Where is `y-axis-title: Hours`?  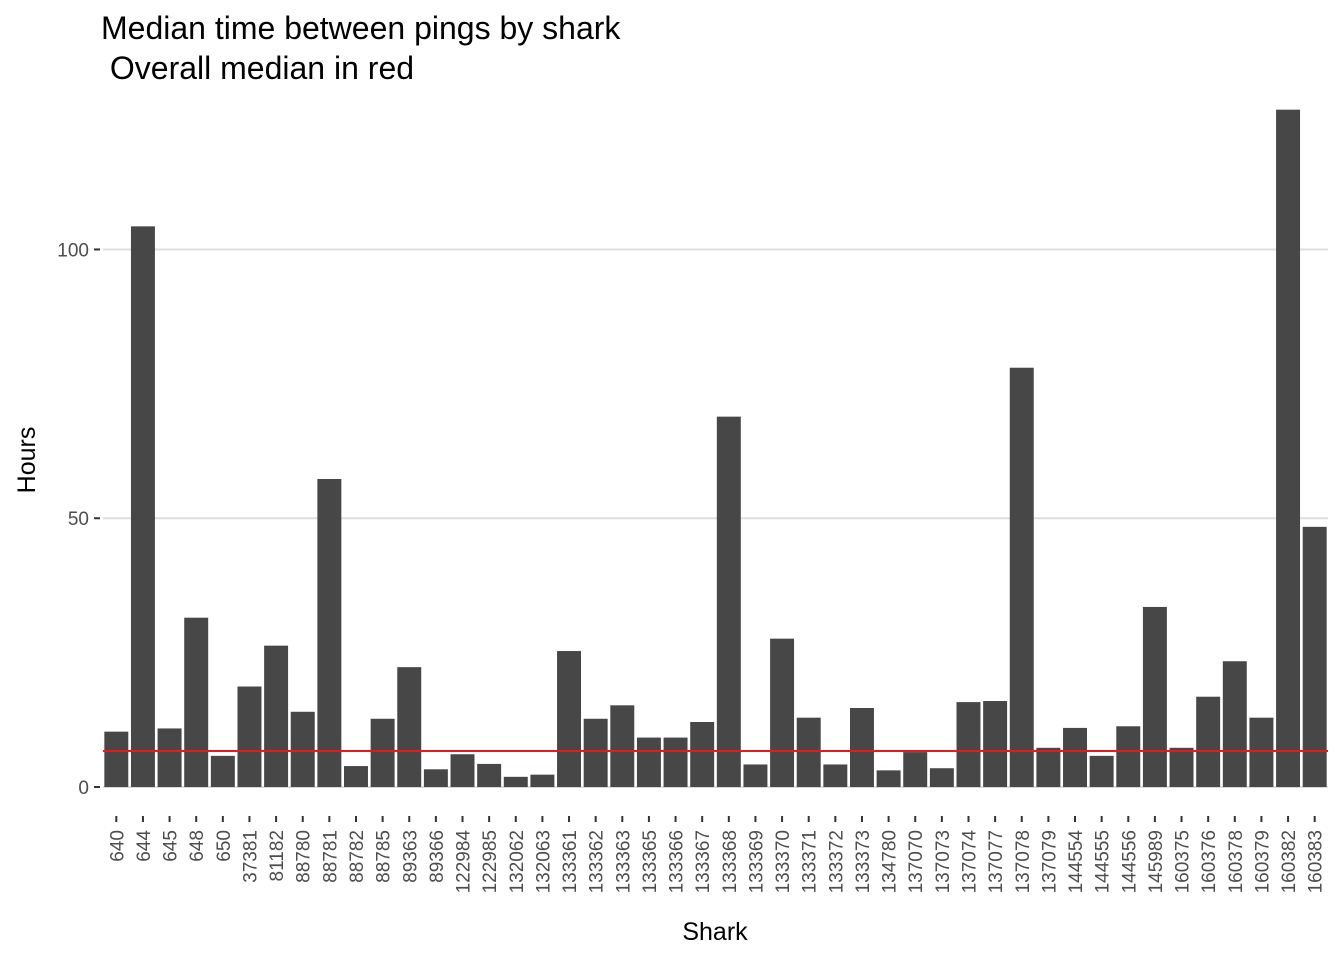
y-axis-title: Hours is located at coordinates (27, 460).